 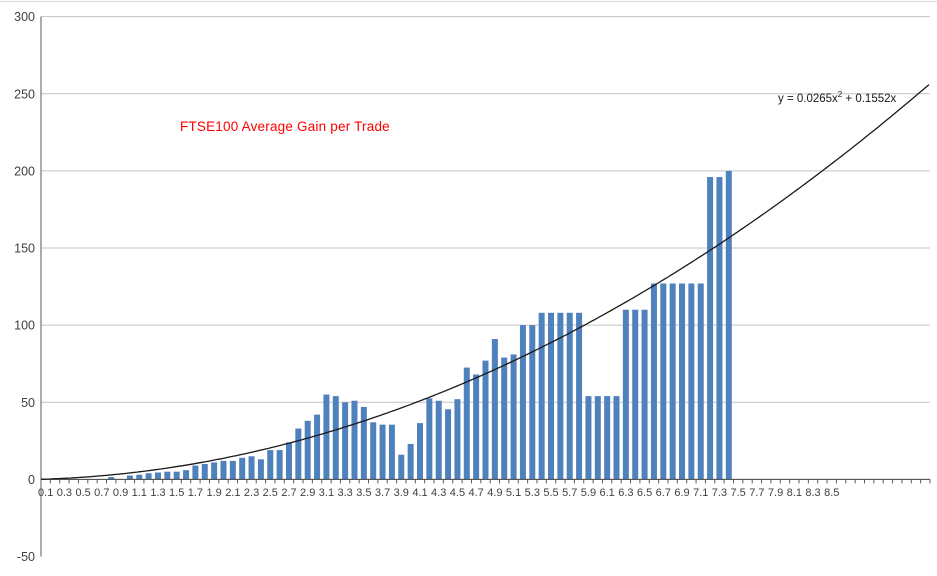 What do you see at coordinates (344, 493) in the screenshot?
I see `x-axis-label: 3.3` at bounding box center [344, 493].